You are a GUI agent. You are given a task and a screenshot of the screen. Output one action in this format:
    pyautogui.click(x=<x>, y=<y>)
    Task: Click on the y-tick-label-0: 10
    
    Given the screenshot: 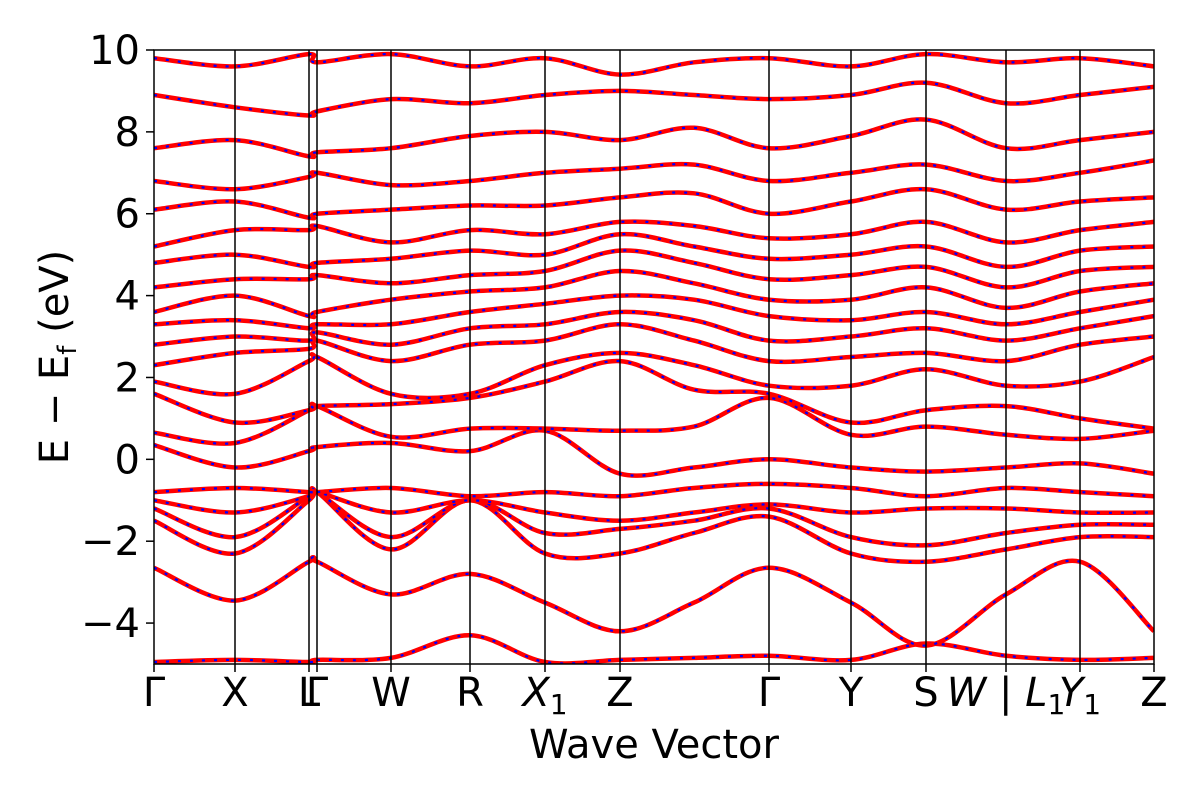 What is the action you would take?
    pyautogui.click(x=114, y=51)
    